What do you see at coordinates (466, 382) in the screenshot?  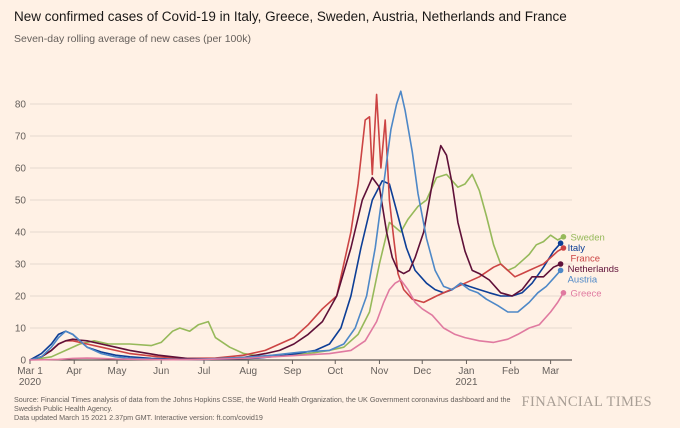 I see `x-tick-year: 2021` at bounding box center [466, 382].